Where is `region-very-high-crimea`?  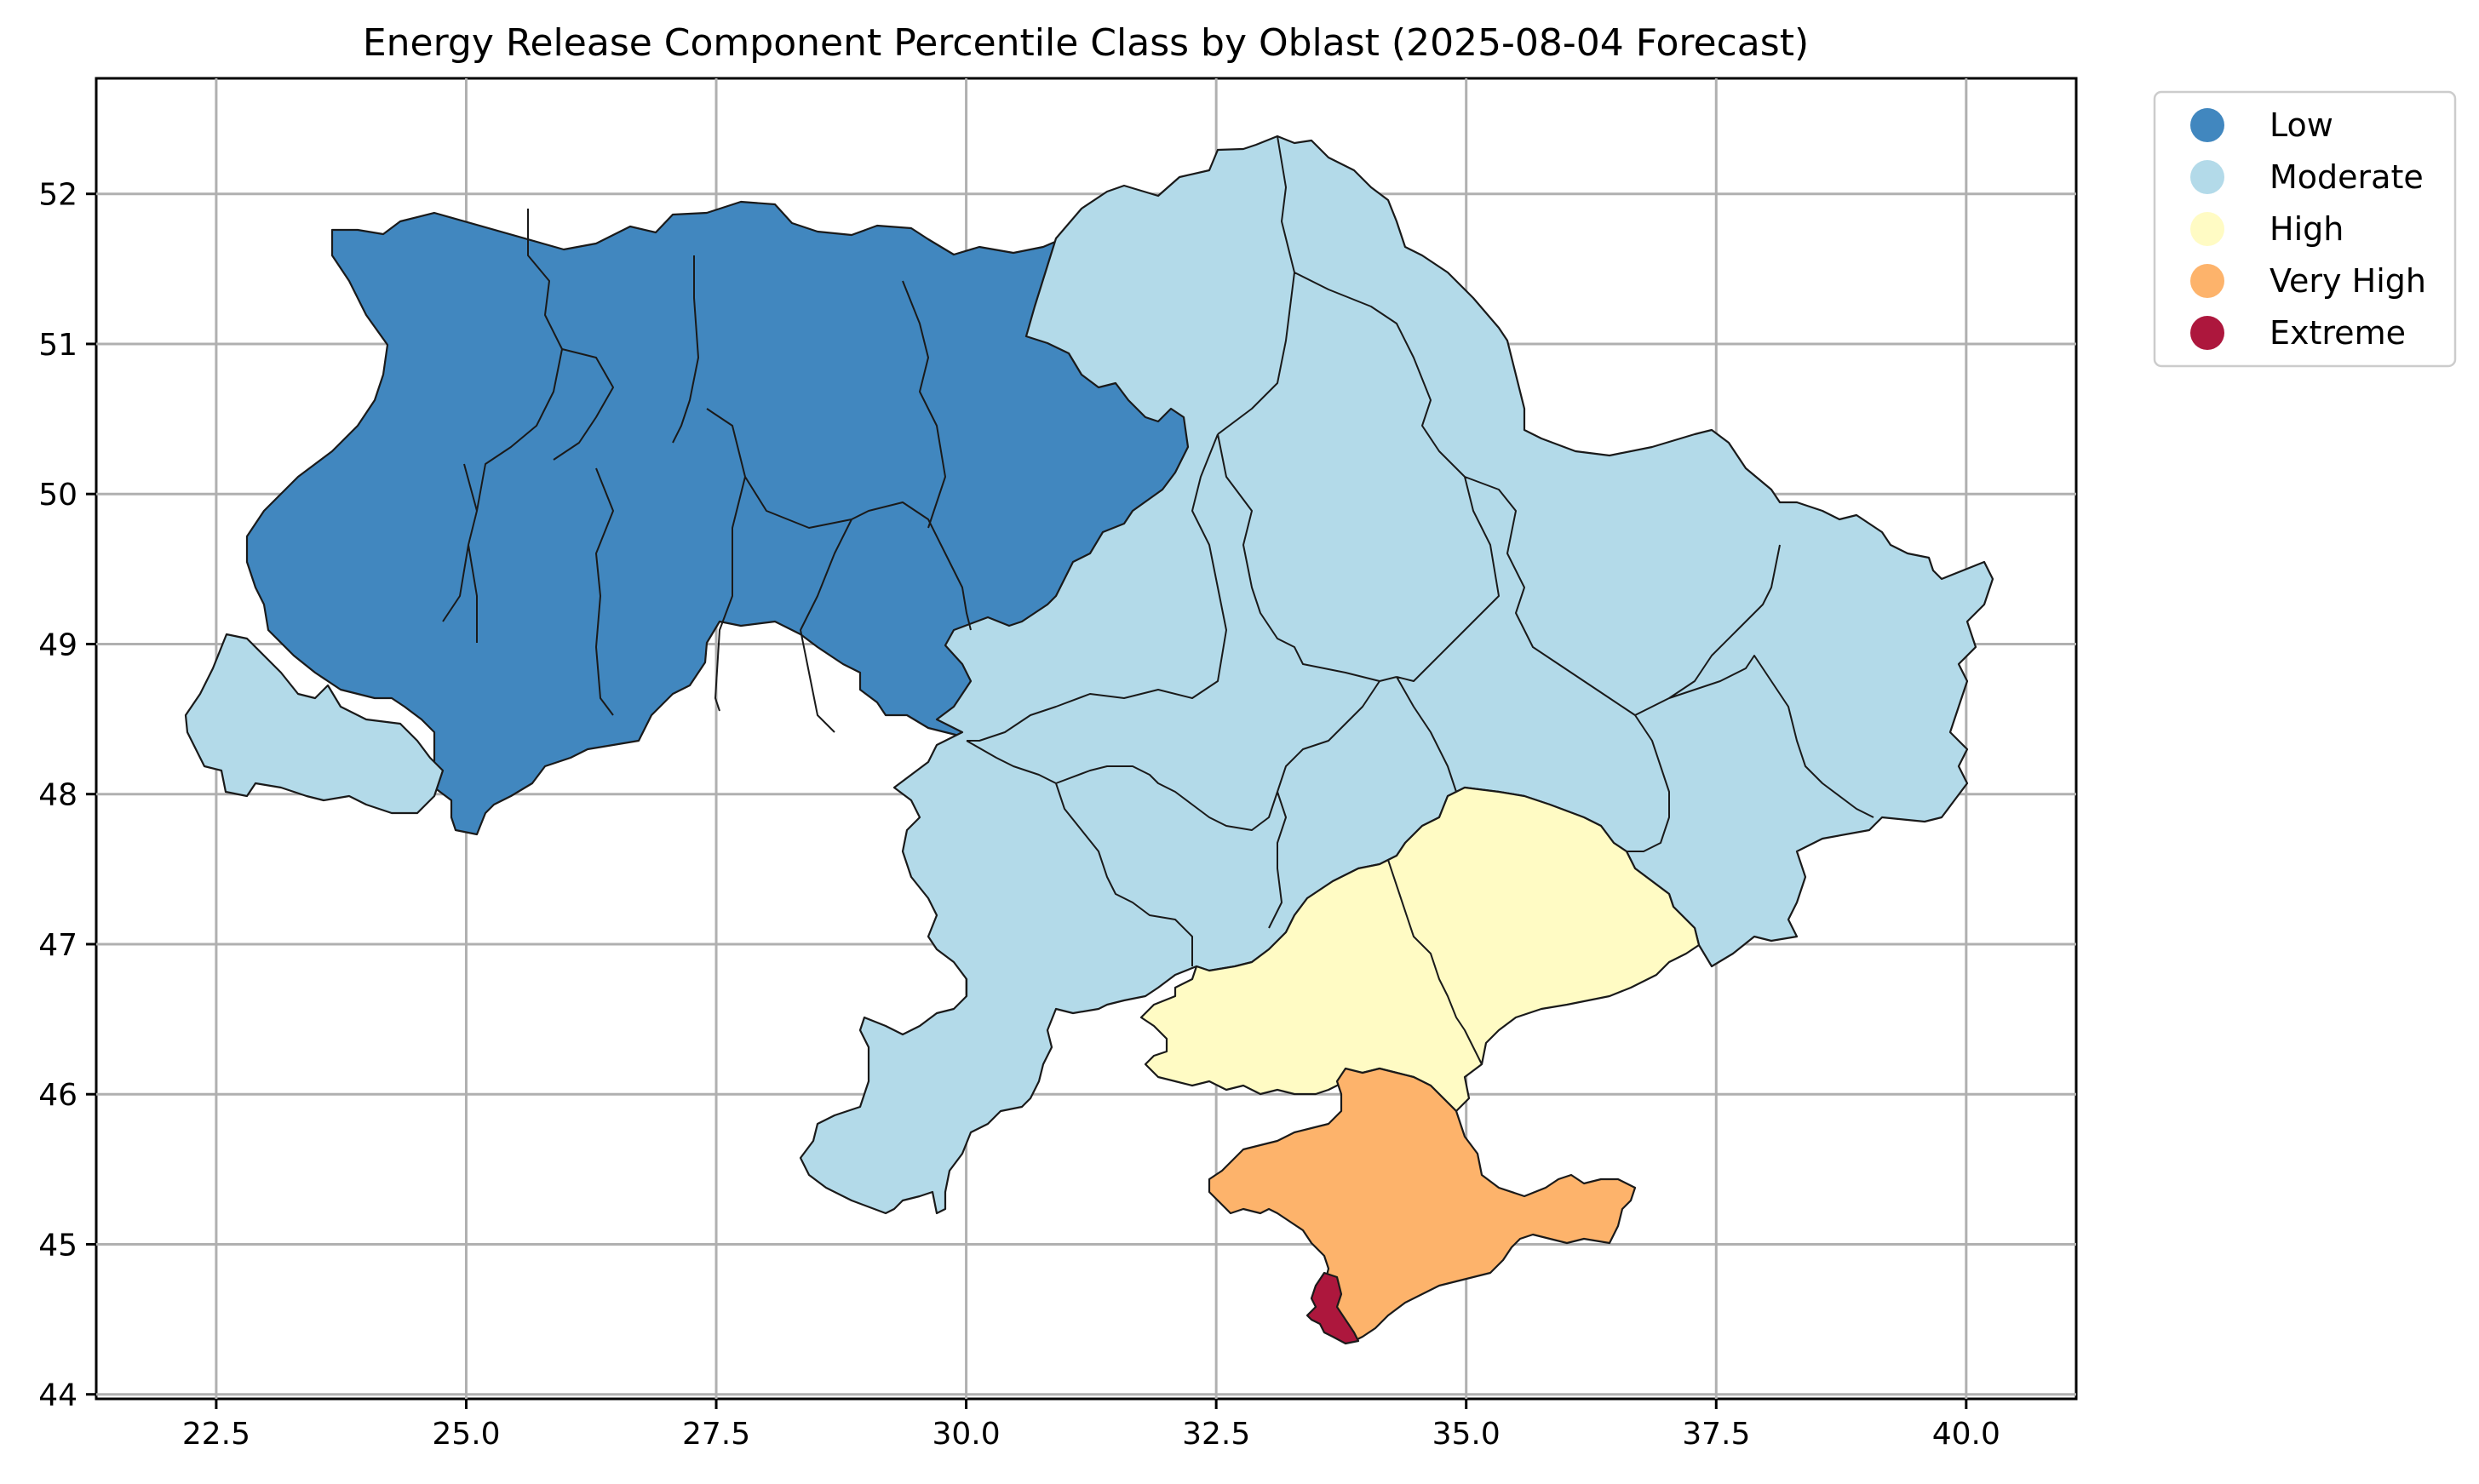 region-very-high-crimea is located at coordinates (1422, 1205).